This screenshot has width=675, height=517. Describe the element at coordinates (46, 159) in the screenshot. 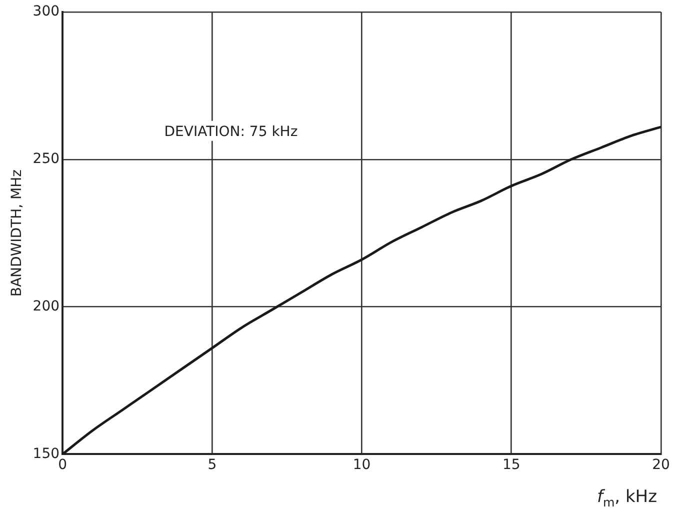

I see `y-tick-label: 250` at that location.